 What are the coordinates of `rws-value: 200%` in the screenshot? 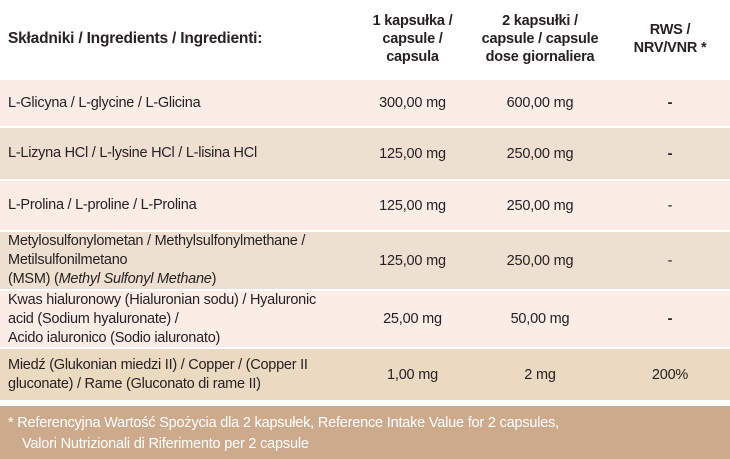 It's located at (670, 374).